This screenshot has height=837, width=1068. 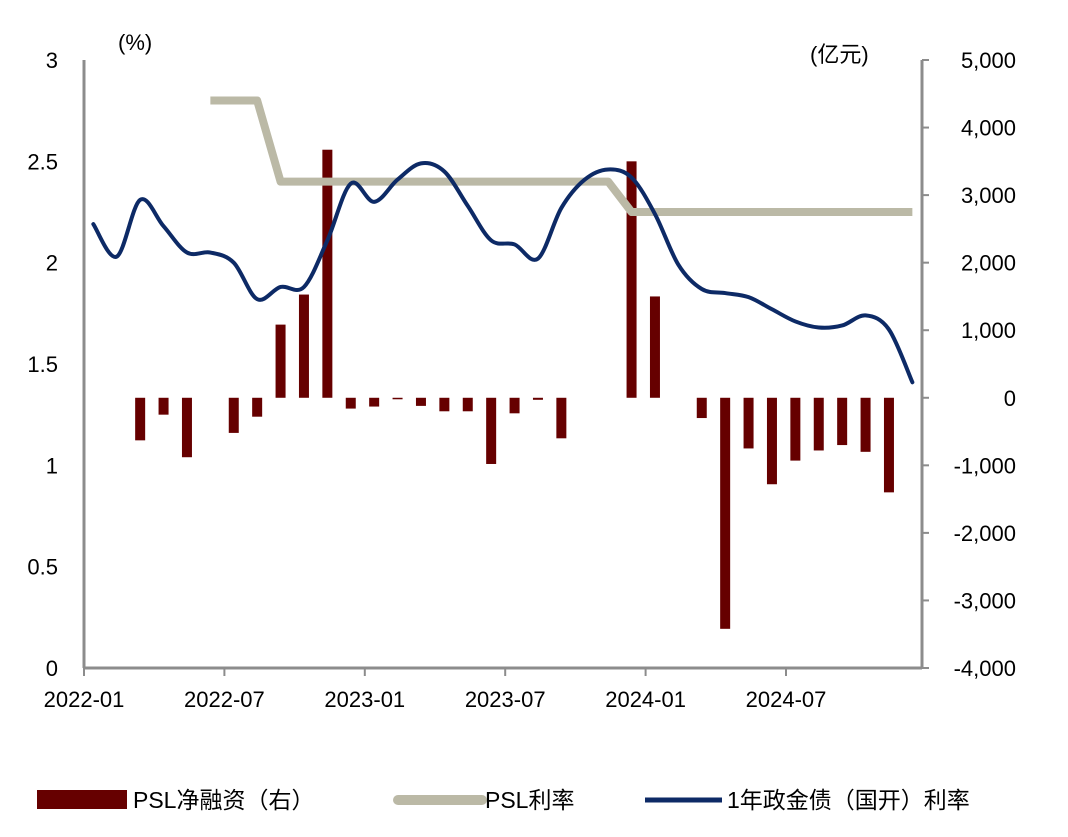 What do you see at coordinates (645, 699) in the screenshot?
I see `x-tick-label: 2024-01` at bounding box center [645, 699].